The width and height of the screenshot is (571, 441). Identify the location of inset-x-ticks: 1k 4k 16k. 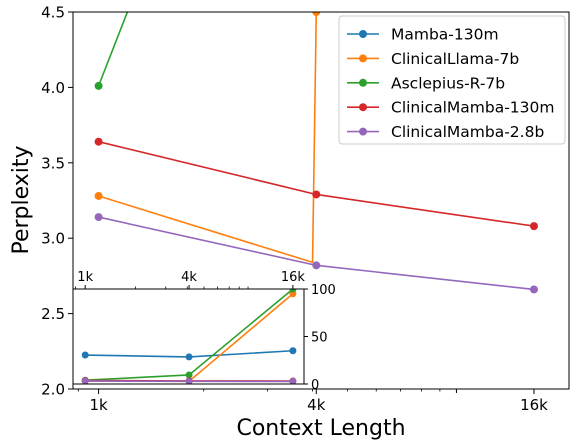
(190, 279).